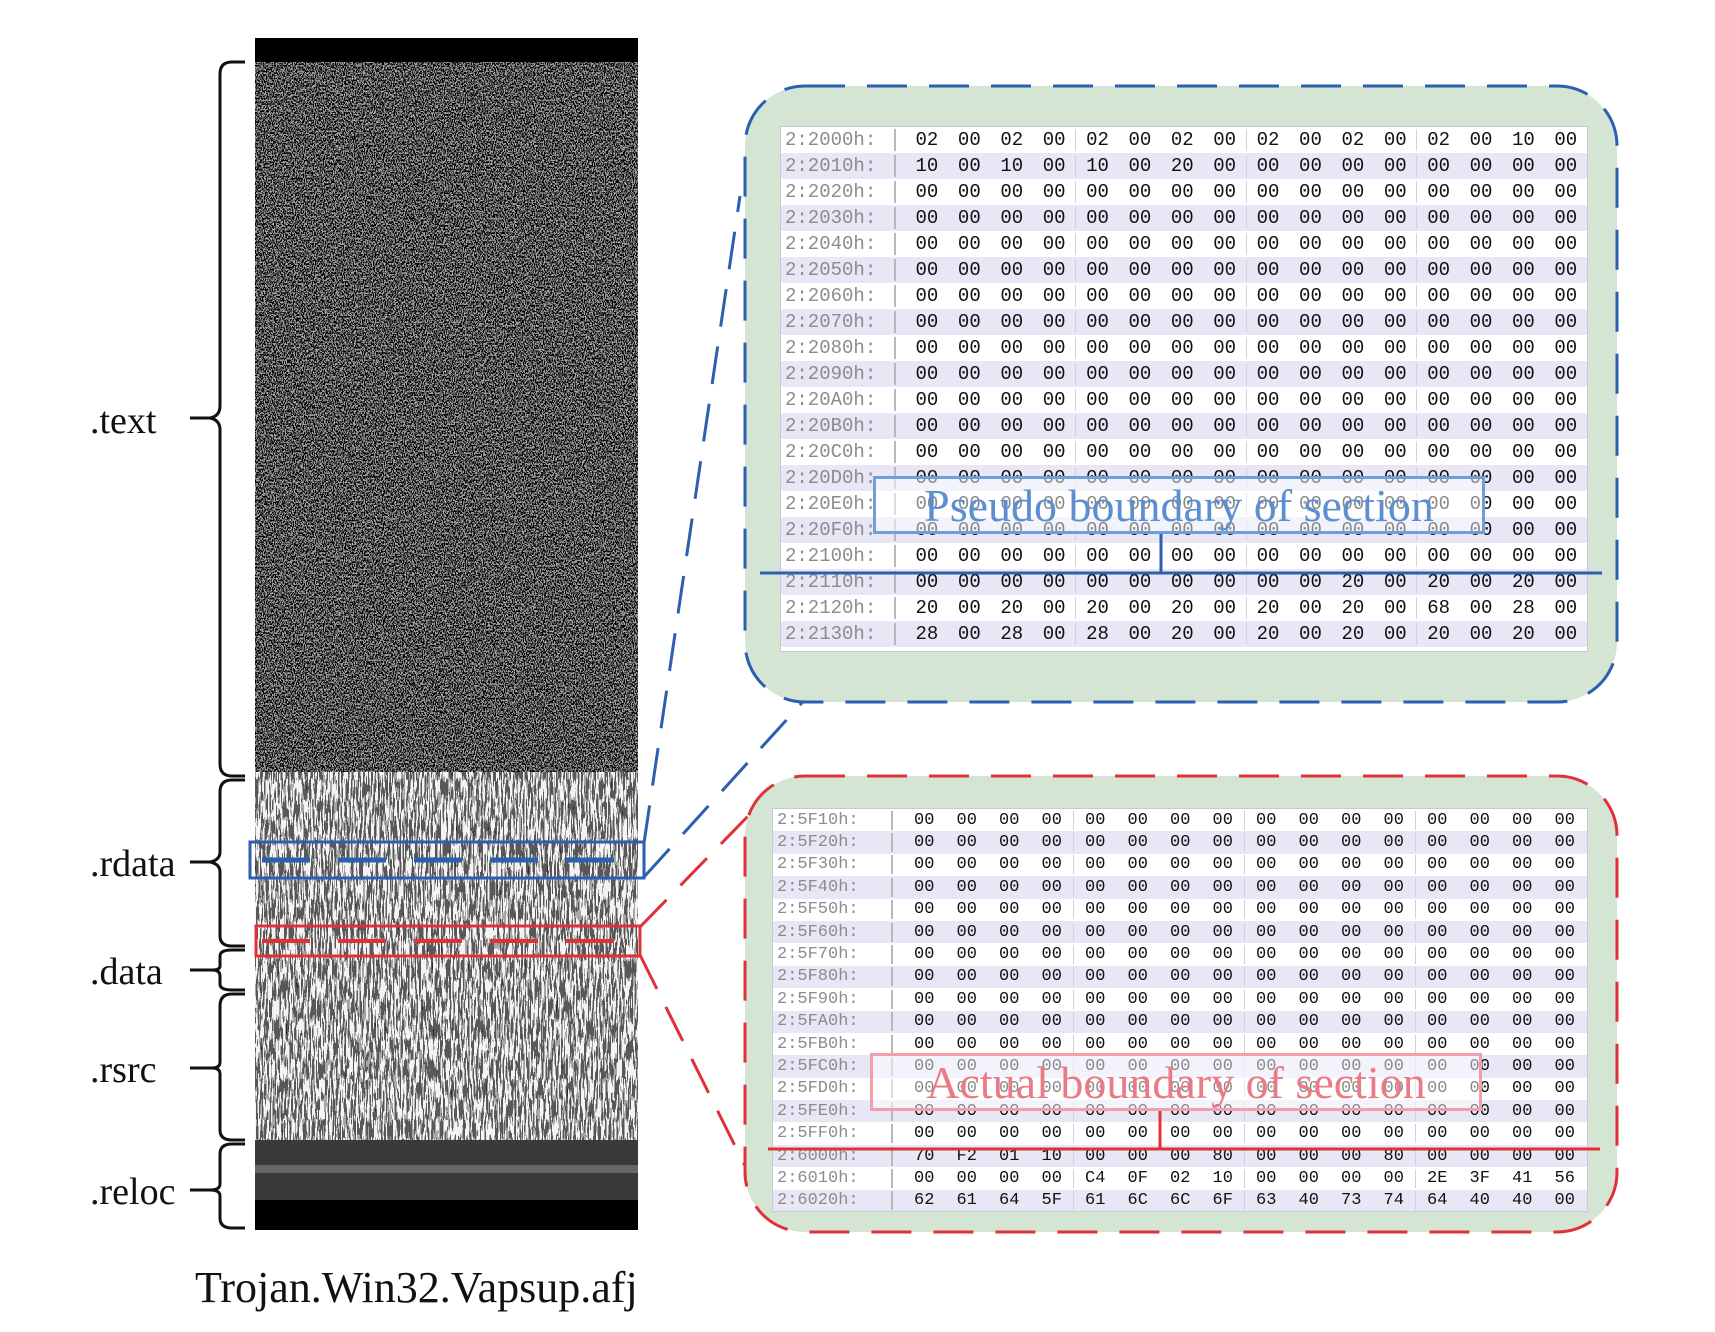  What do you see at coordinates (1223, 1156) in the screenshot?
I see `hex-byte: 80` at bounding box center [1223, 1156].